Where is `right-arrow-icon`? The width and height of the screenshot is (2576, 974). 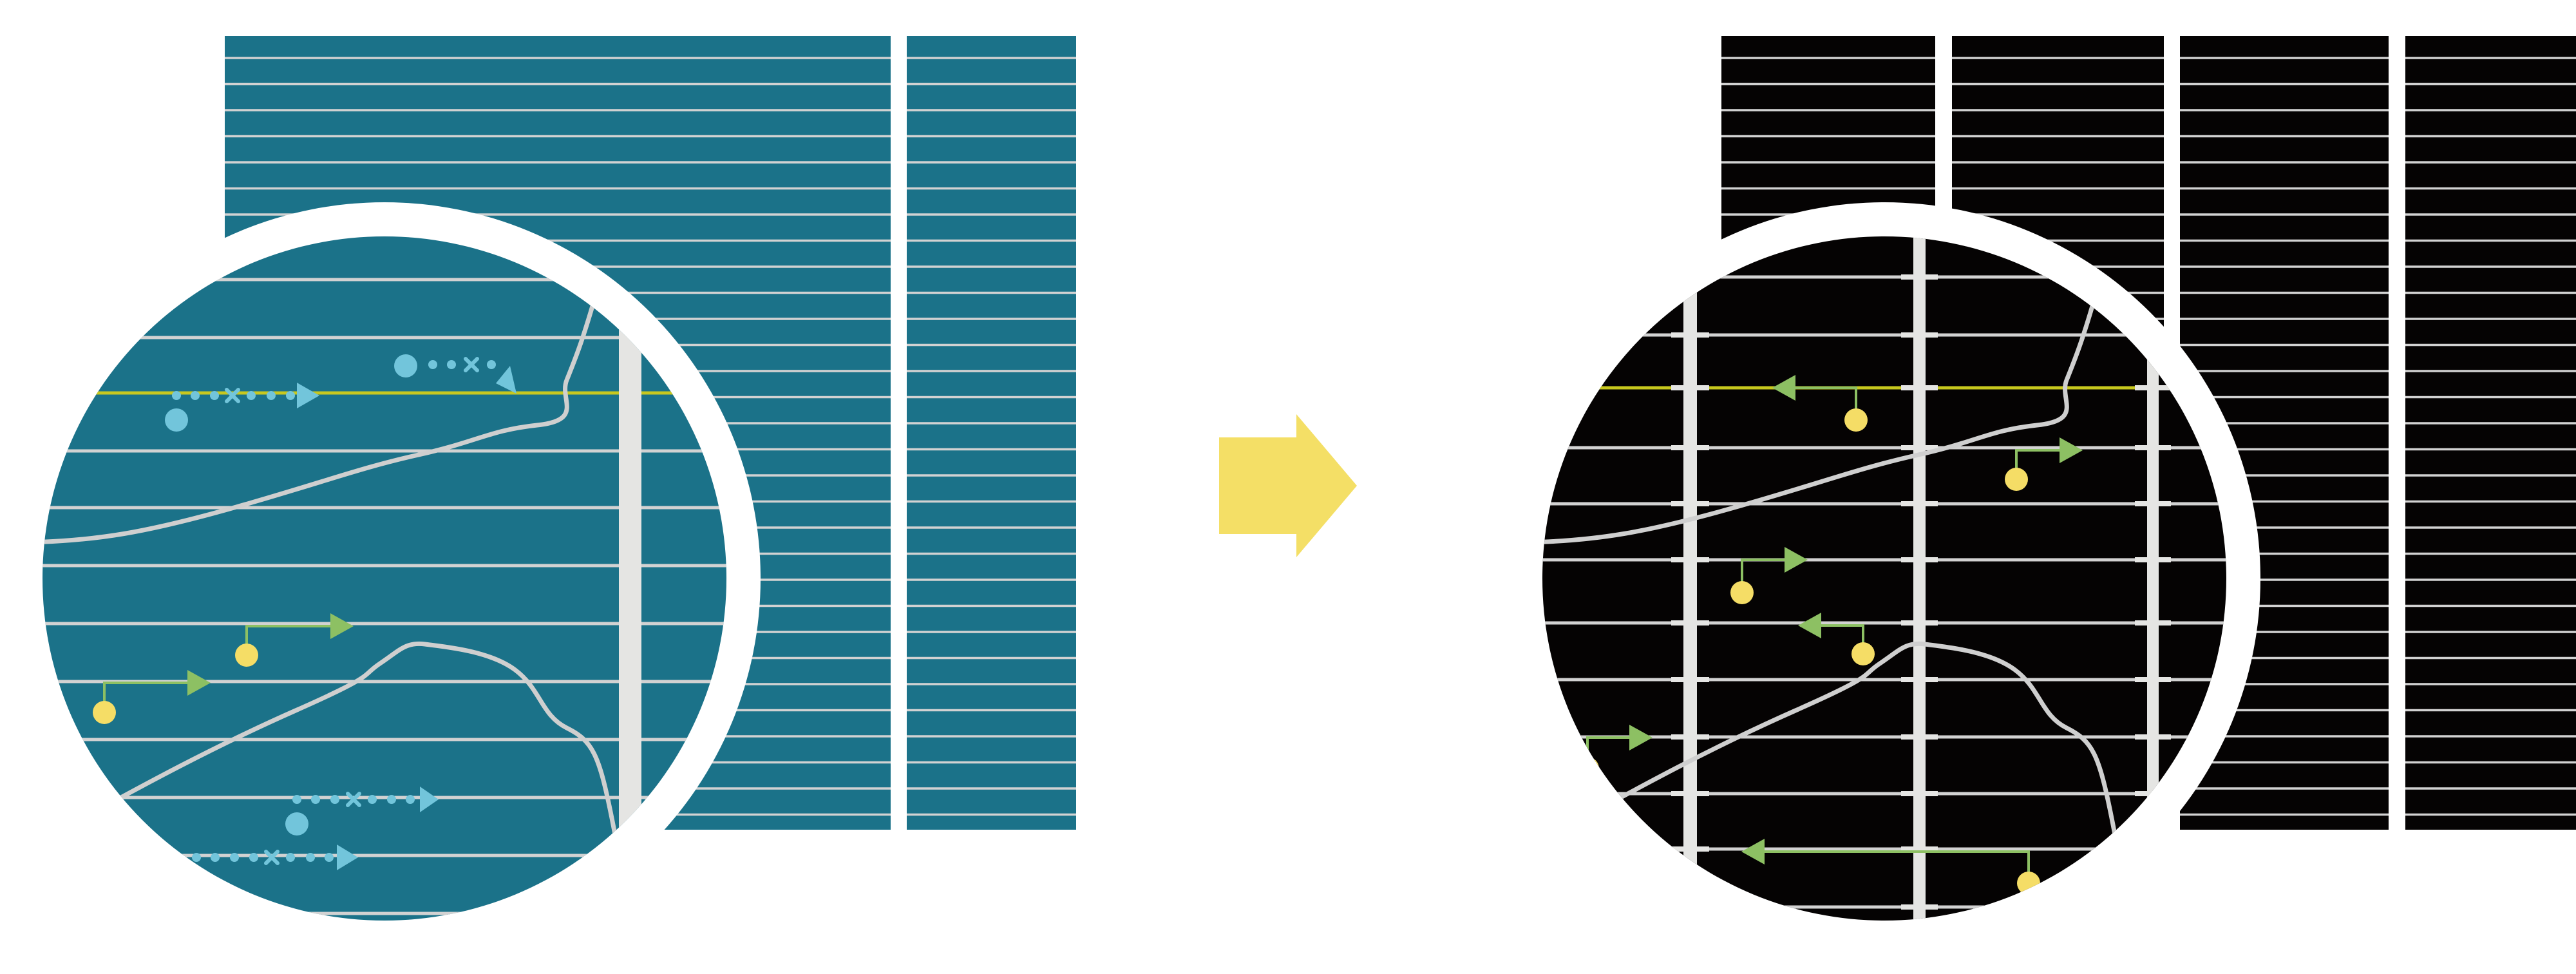
right-arrow-icon is located at coordinates (1288, 485).